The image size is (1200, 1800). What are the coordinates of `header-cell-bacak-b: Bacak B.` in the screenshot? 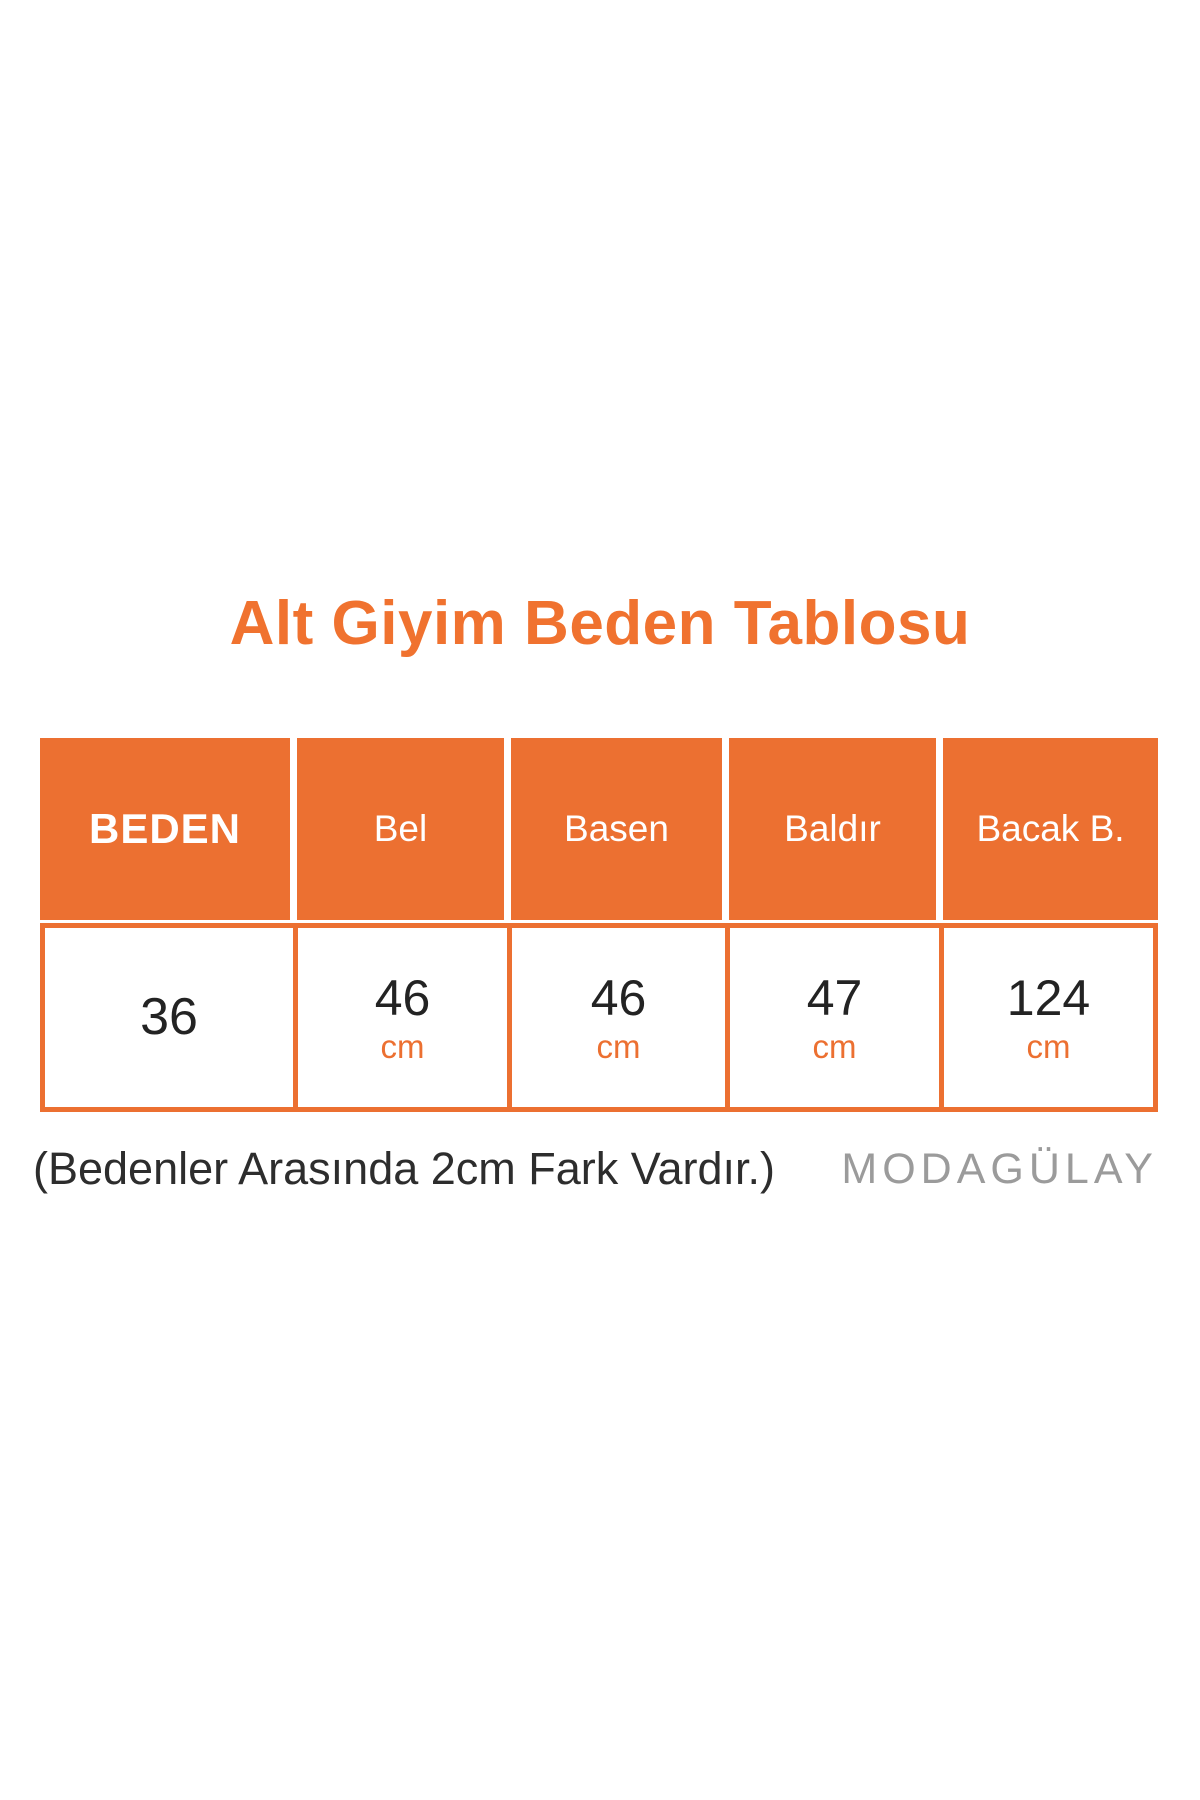 It's located at (1050, 829).